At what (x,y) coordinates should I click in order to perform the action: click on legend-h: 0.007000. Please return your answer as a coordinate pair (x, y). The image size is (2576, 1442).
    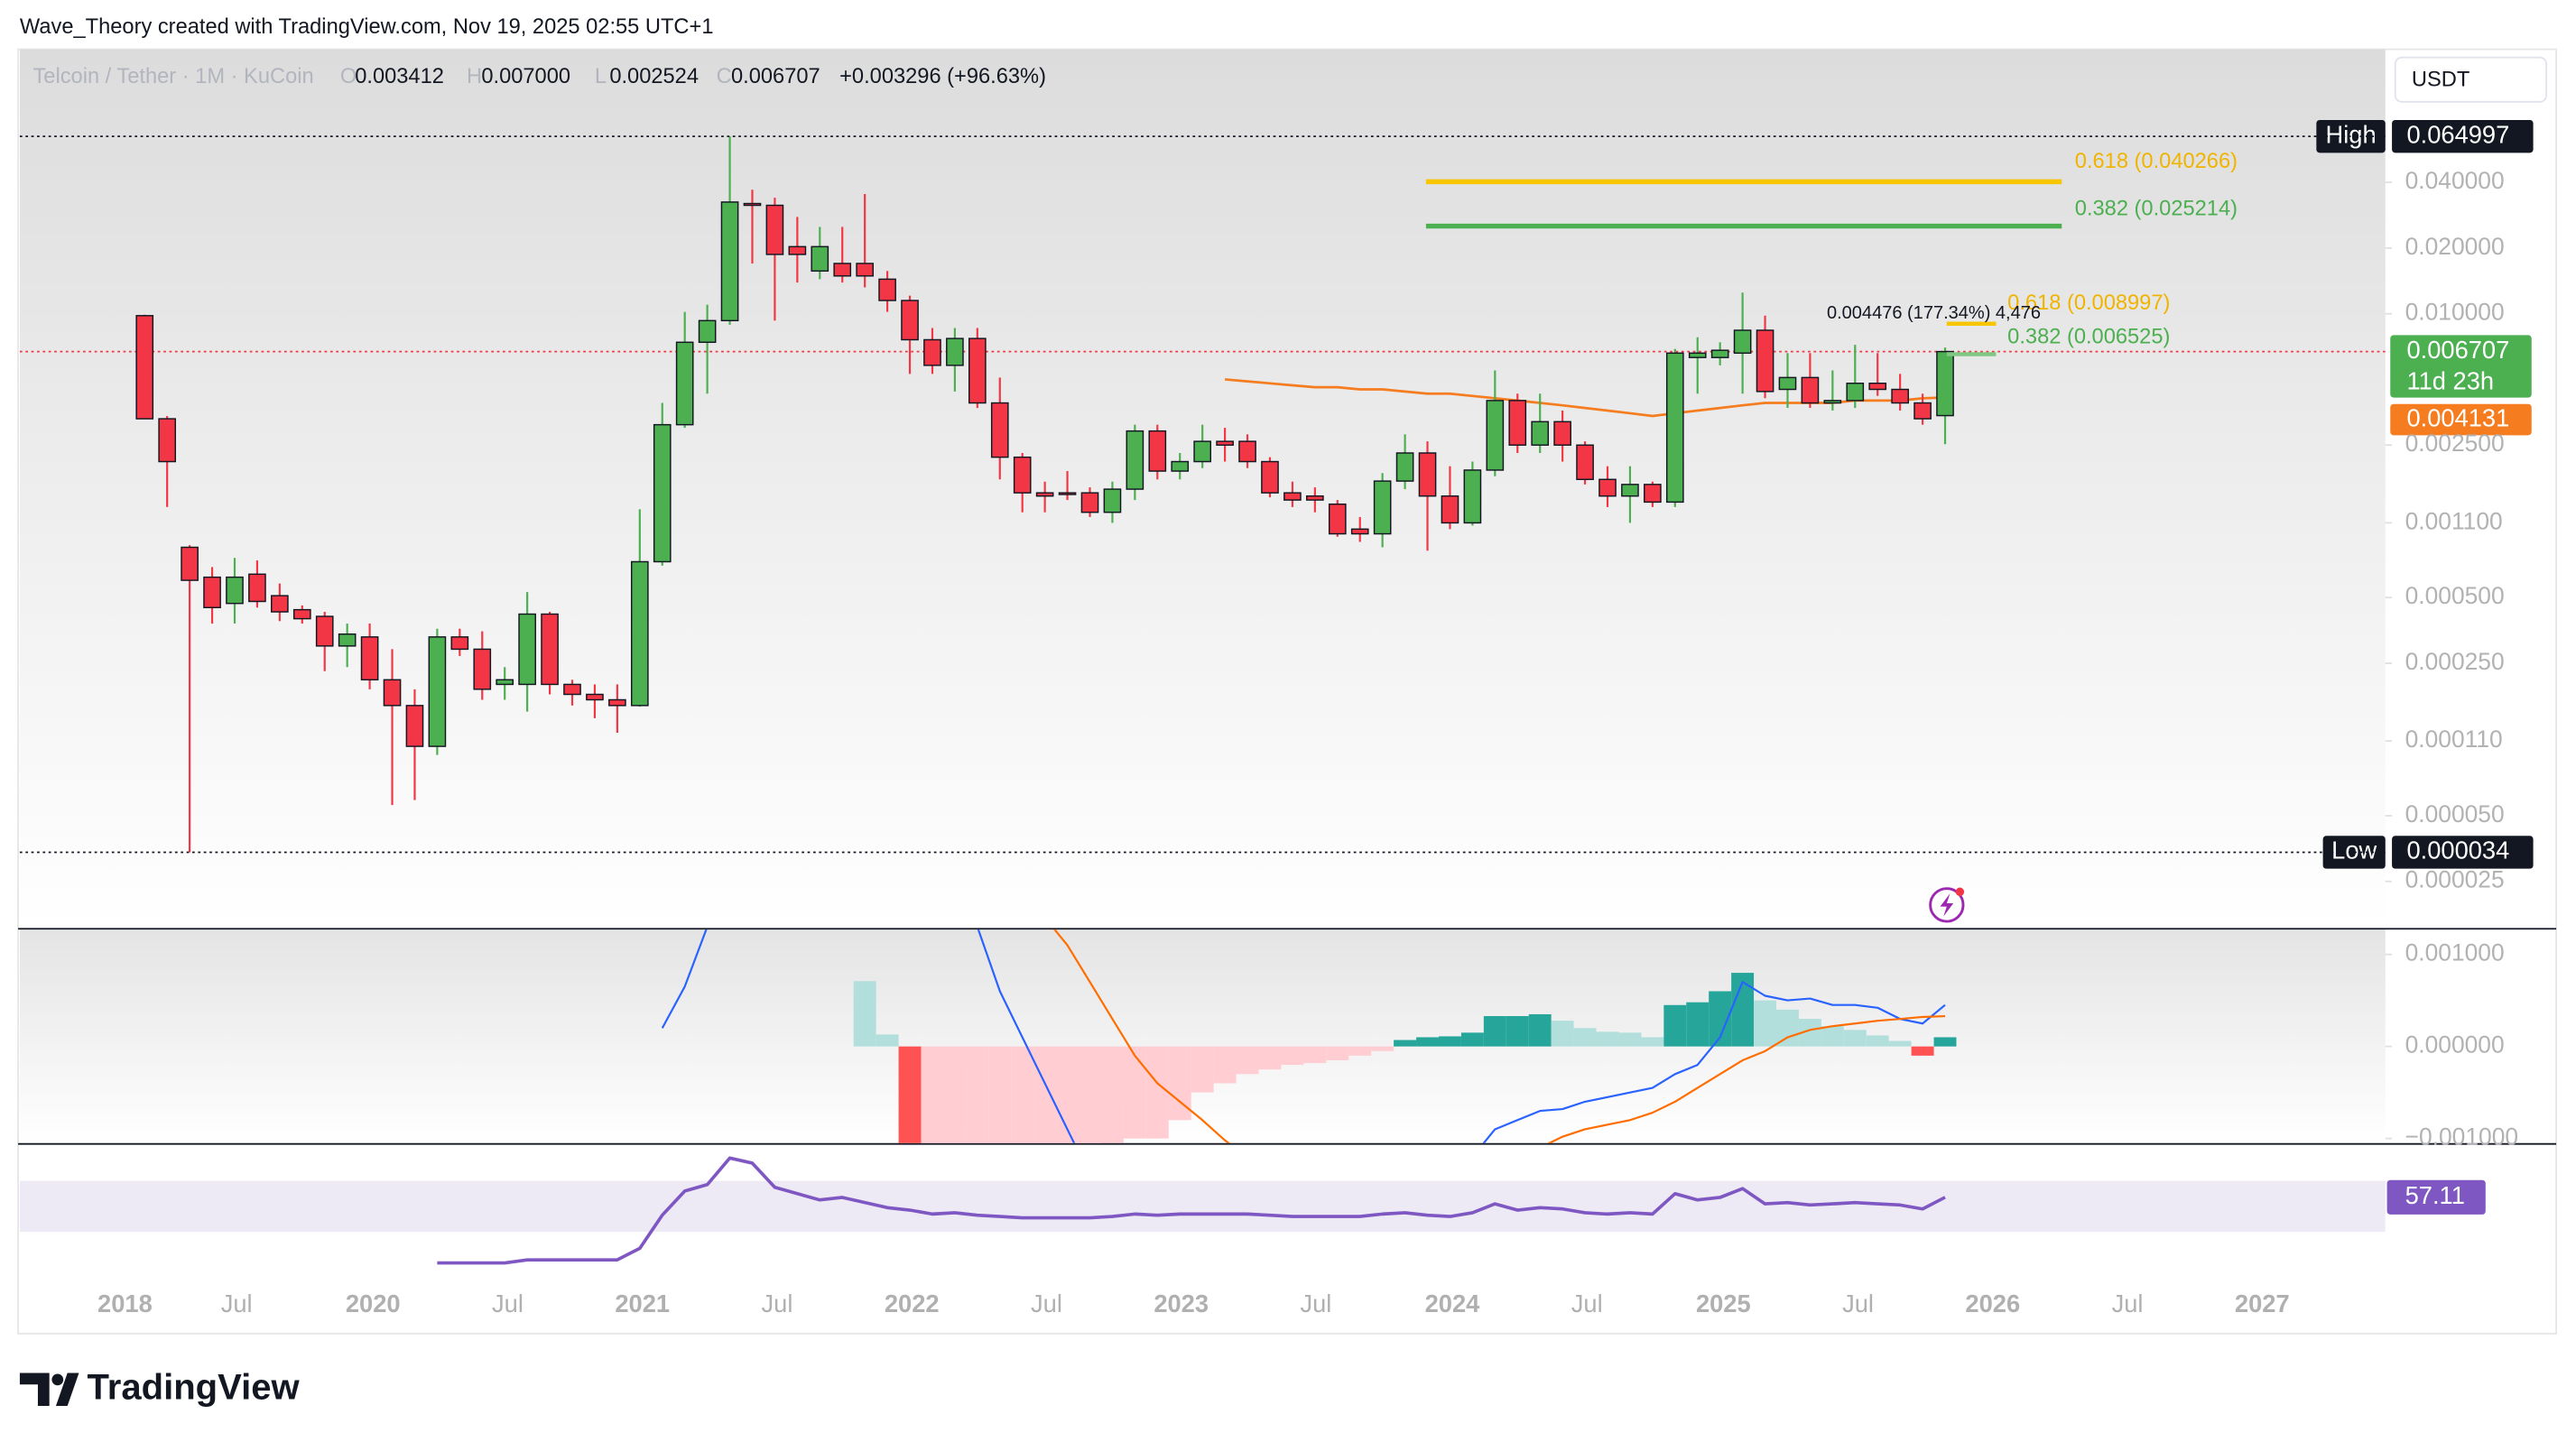
    Looking at the image, I should click on (525, 76).